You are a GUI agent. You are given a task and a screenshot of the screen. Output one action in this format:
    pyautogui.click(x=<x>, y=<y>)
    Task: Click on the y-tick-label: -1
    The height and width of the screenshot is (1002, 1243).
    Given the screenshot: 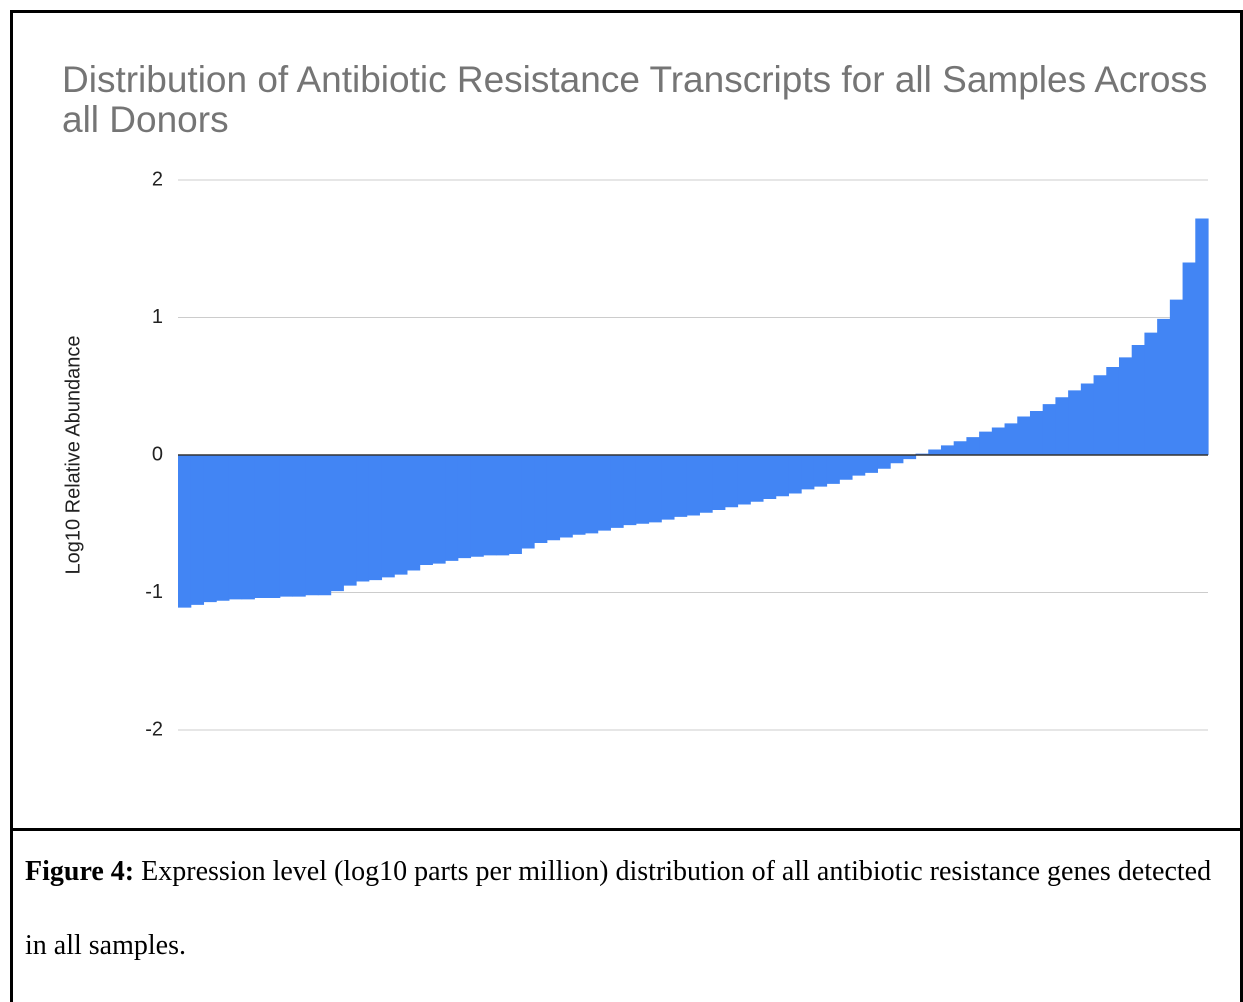 What is the action you would take?
    pyautogui.click(x=154, y=592)
    